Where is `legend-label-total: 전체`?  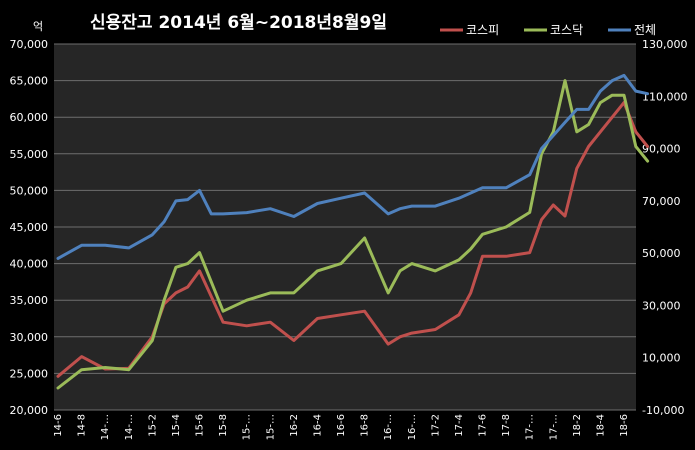
legend-label-total: 전체 is located at coordinates (645, 30).